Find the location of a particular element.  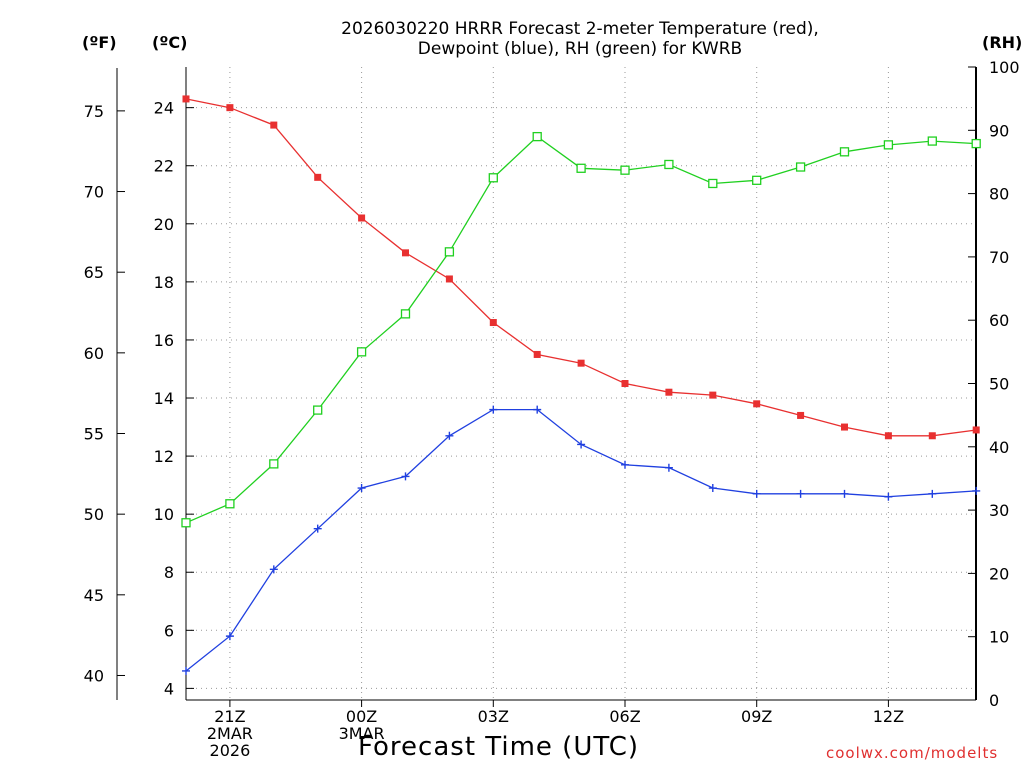

rh-tick-label: 100 is located at coordinates (1004, 67).